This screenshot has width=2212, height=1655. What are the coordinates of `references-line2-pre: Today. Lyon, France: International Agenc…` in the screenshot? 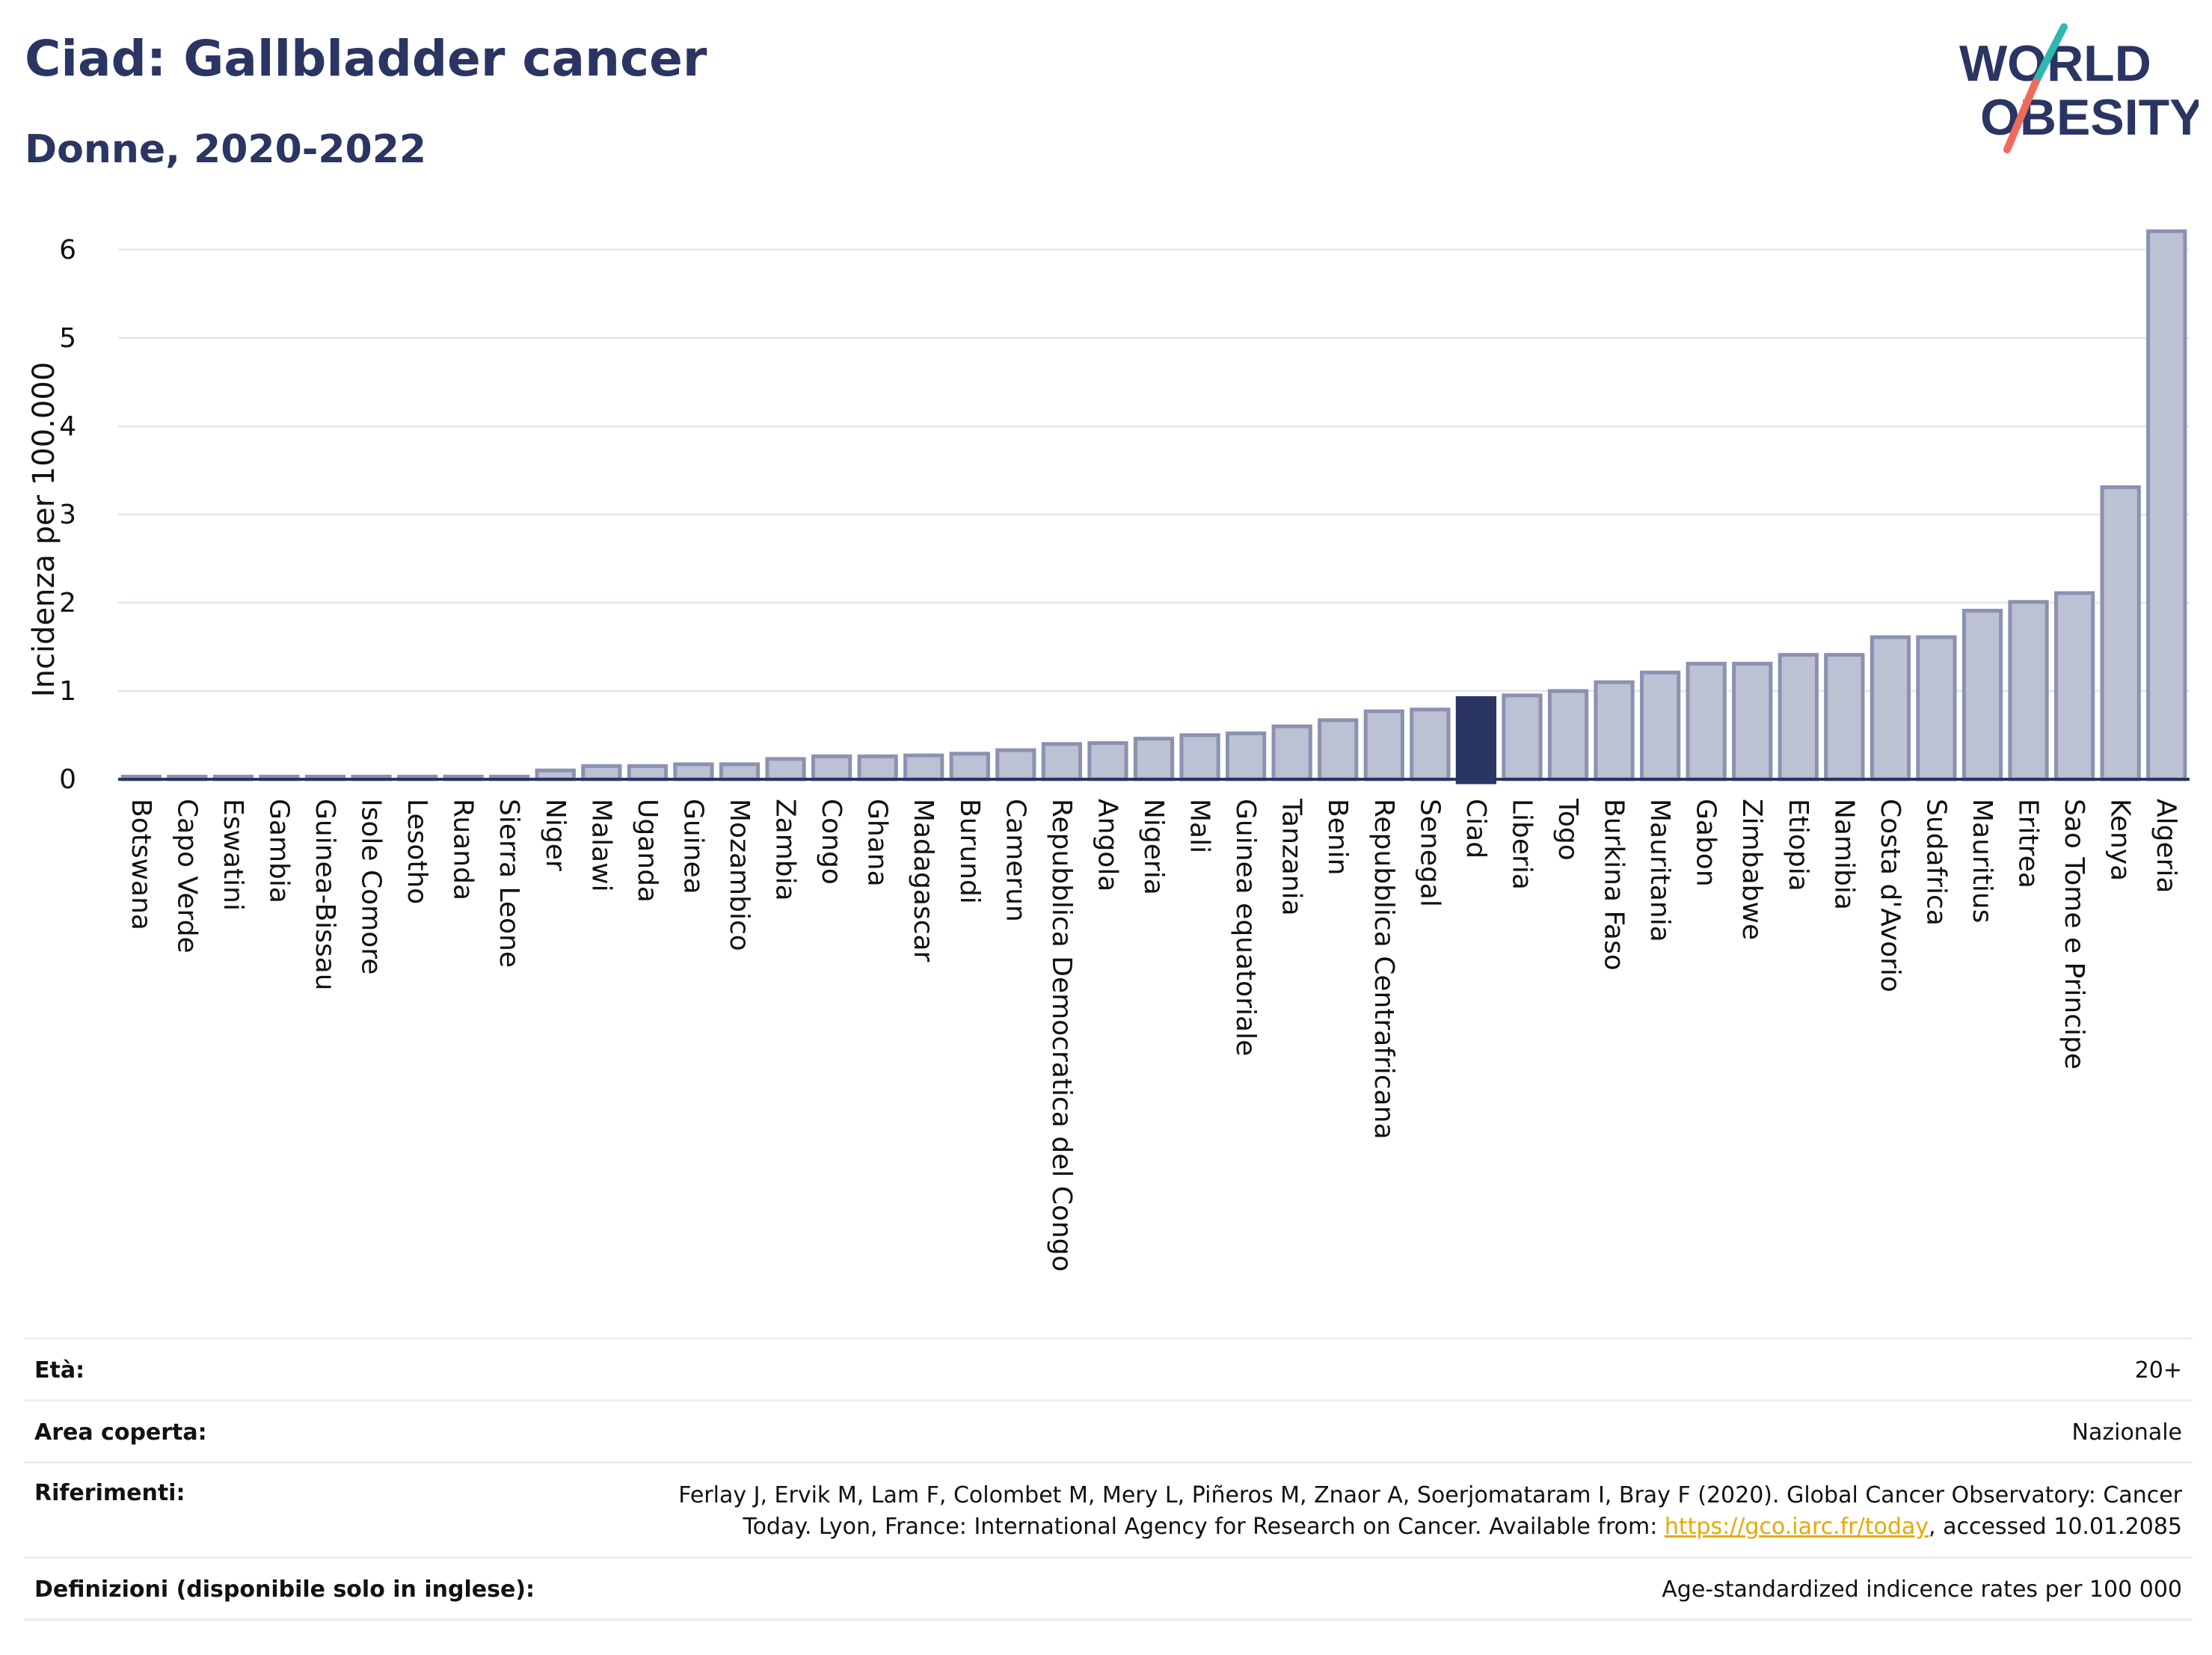 It's located at (1204, 1527).